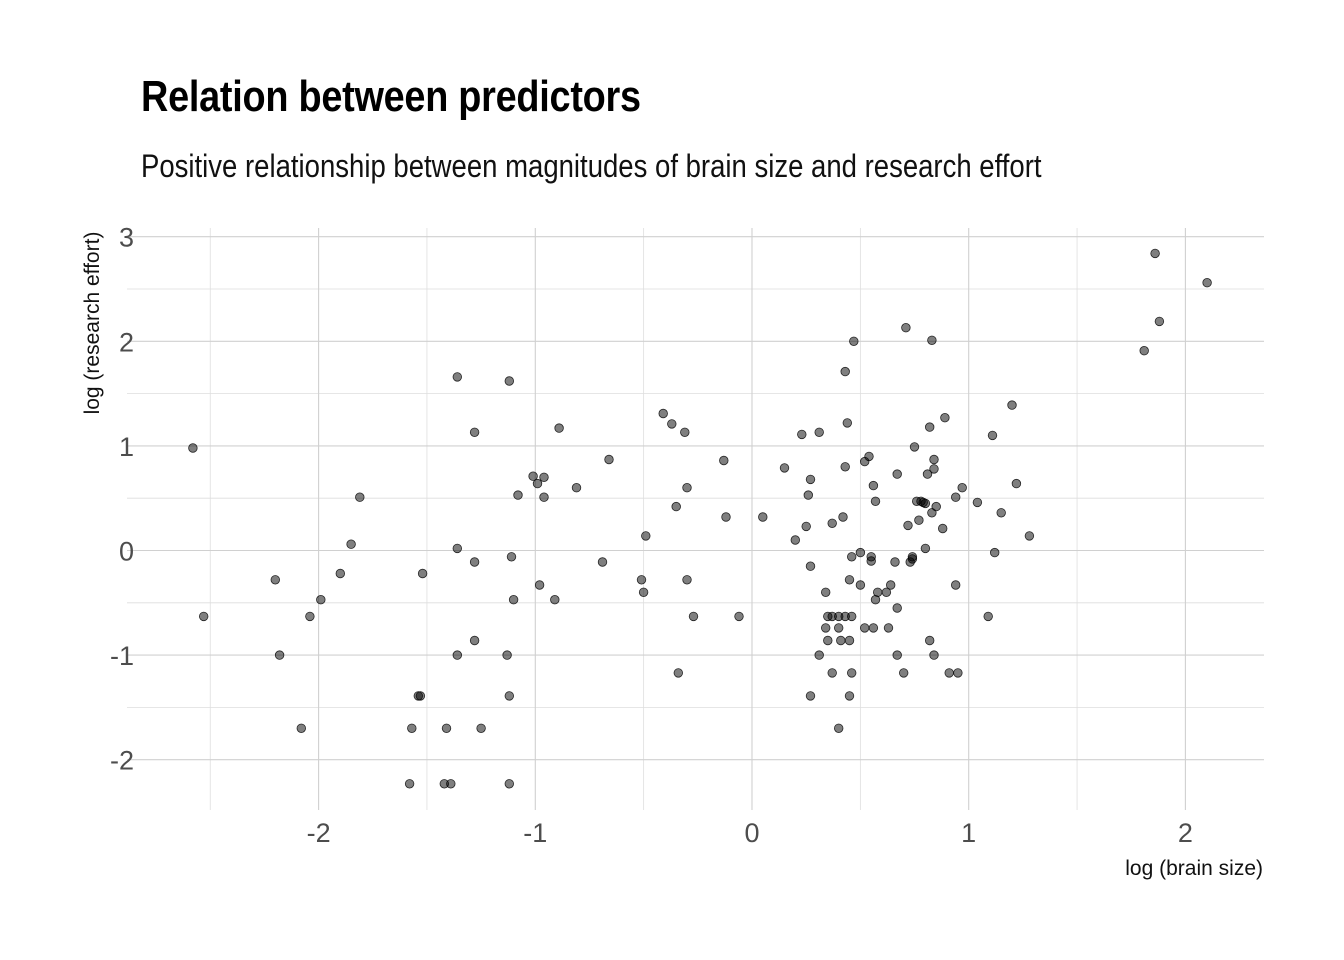 The image size is (1344, 960). I want to click on x-axis-tick-labels: -2 -1 0 1 2, so click(750, 833).